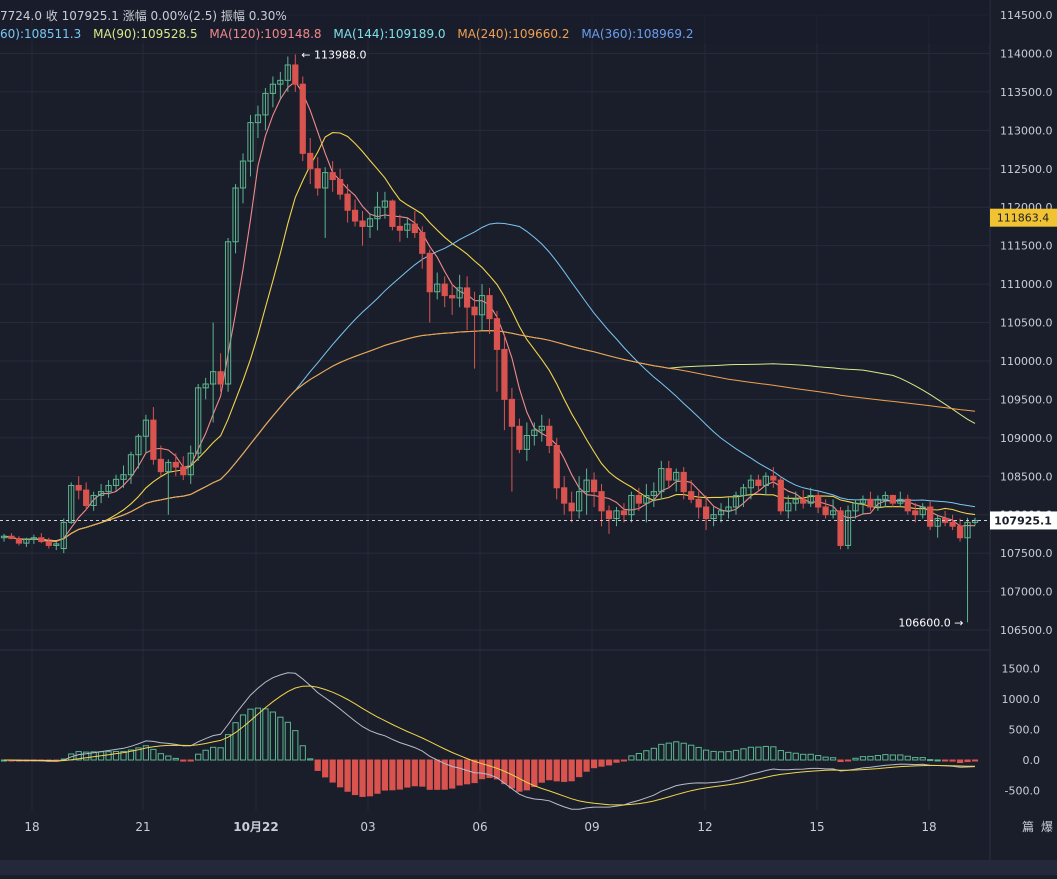 The image size is (1057, 879). Describe the element at coordinates (1028, 826) in the screenshot. I see `side-label: 篇` at that location.